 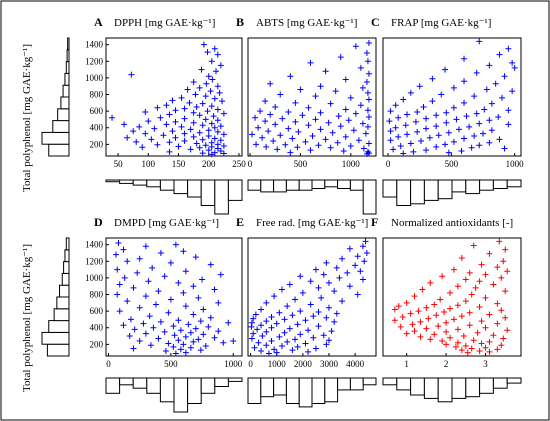 What do you see at coordinates (375, 22) in the screenshot?
I see `panel-letter: C` at bounding box center [375, 22].